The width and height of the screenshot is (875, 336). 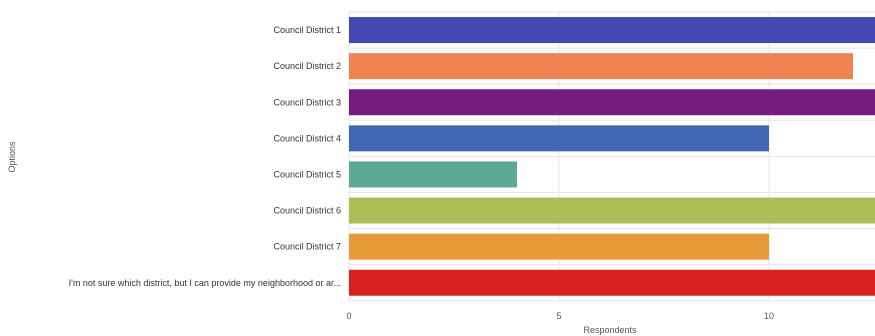 I want to click on x-axis-title: Respondents, so click(x=610, y=330).